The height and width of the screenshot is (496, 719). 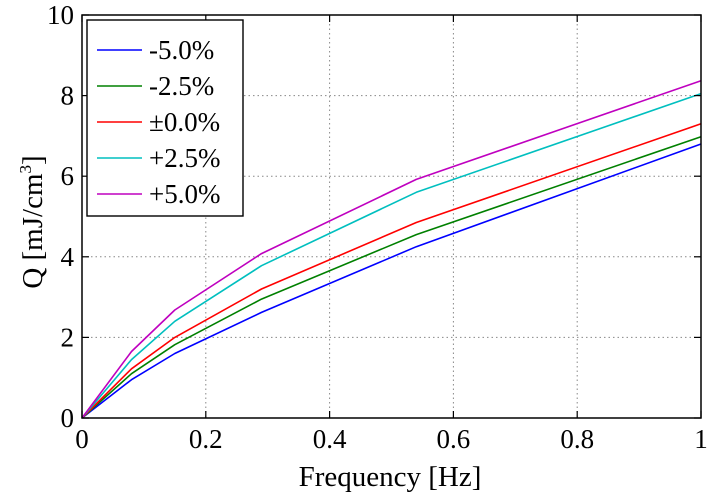 What do you see at coordinates (184, 158) in the screenshot?
I see `legend-label: +2.5%` at bounding box center [184, 158].